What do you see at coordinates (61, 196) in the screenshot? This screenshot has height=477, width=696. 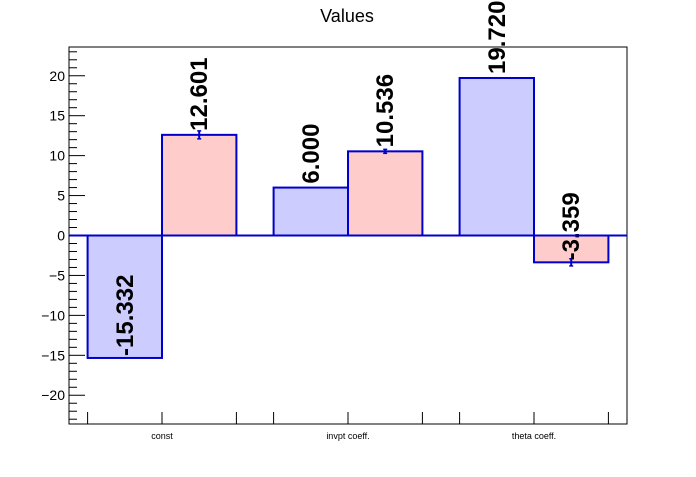 I see `y-tick-label: 5` at bounding box center [61, 196].